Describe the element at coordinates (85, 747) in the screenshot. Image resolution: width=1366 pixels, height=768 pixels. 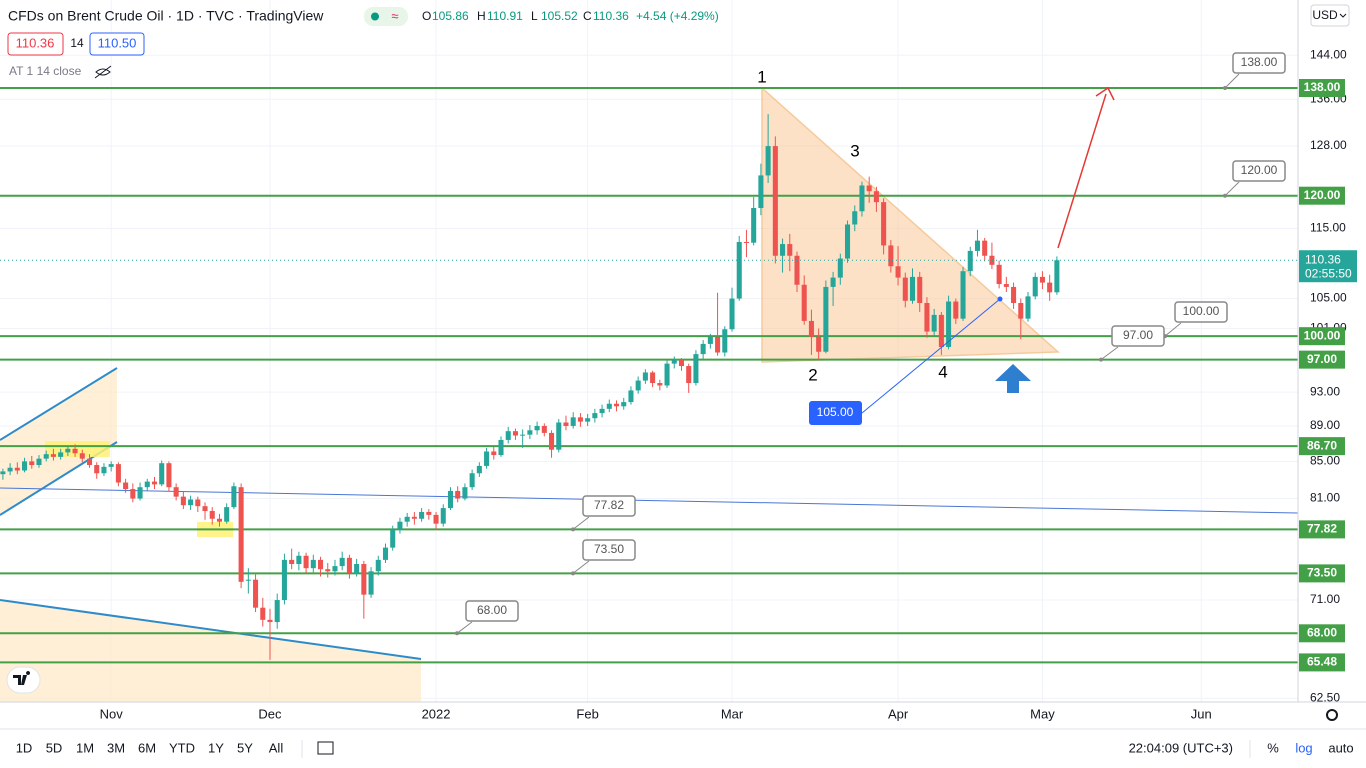
I see `range-button: 1M` at that location.